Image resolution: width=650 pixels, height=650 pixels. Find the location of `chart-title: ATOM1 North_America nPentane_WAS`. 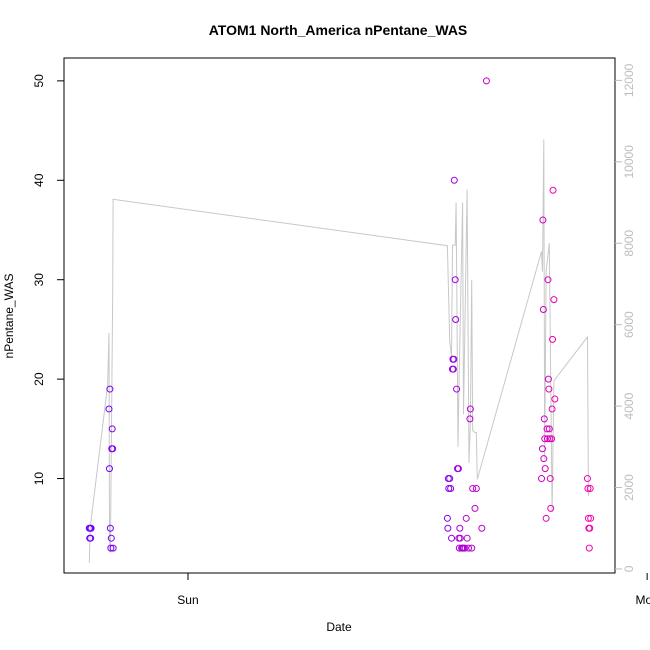

chart-title: ATOM1 North_America nPentane_WAS is located at coordinates (338, 30).